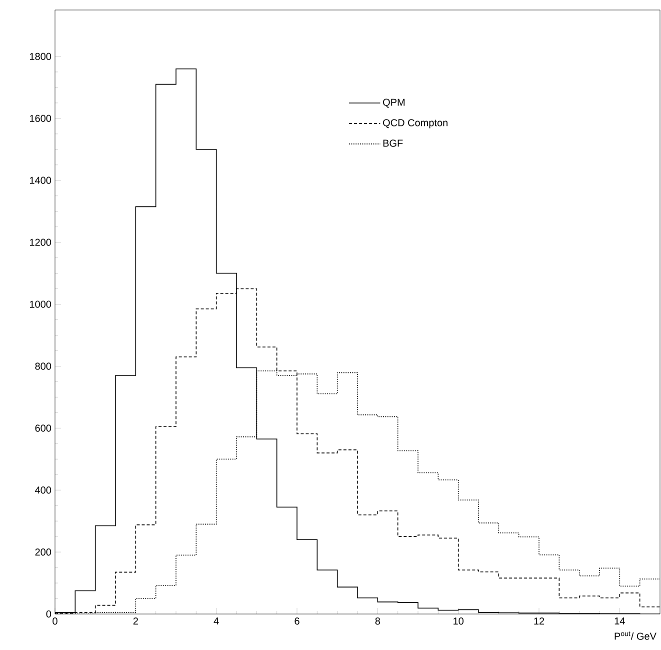  I want to click on x-tick-label: 14, so click(619, 621).